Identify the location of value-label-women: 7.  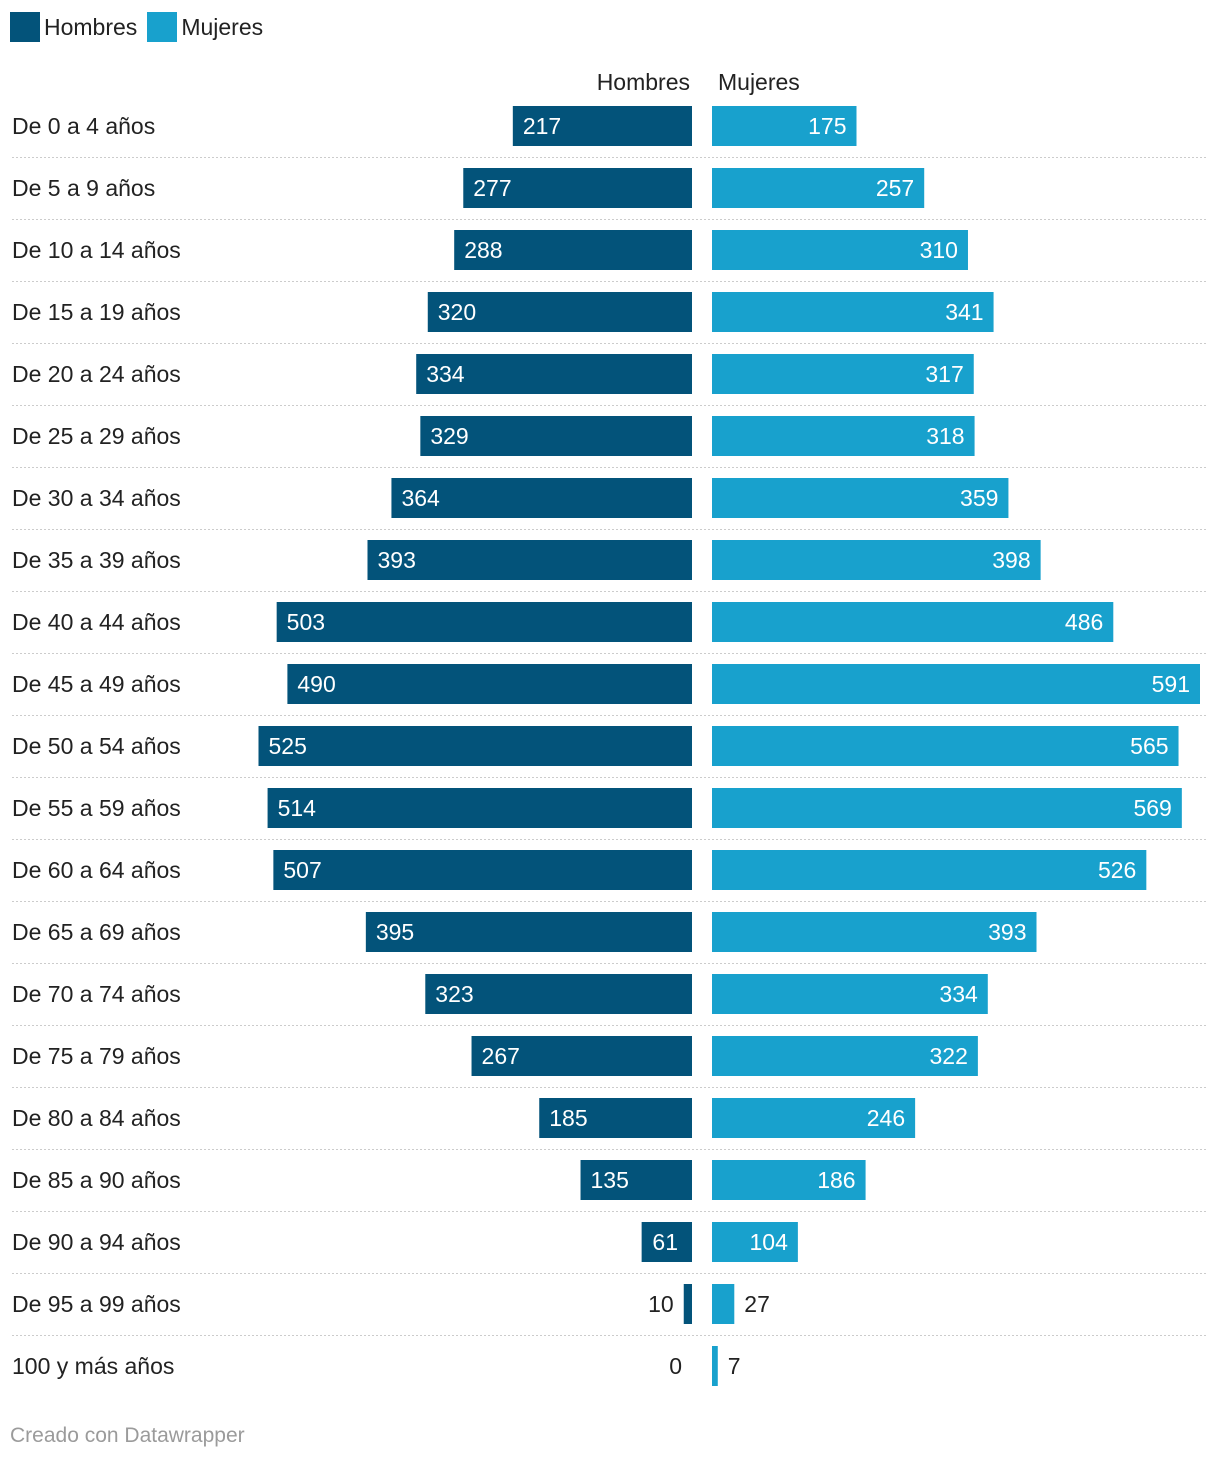
(734, 1366).